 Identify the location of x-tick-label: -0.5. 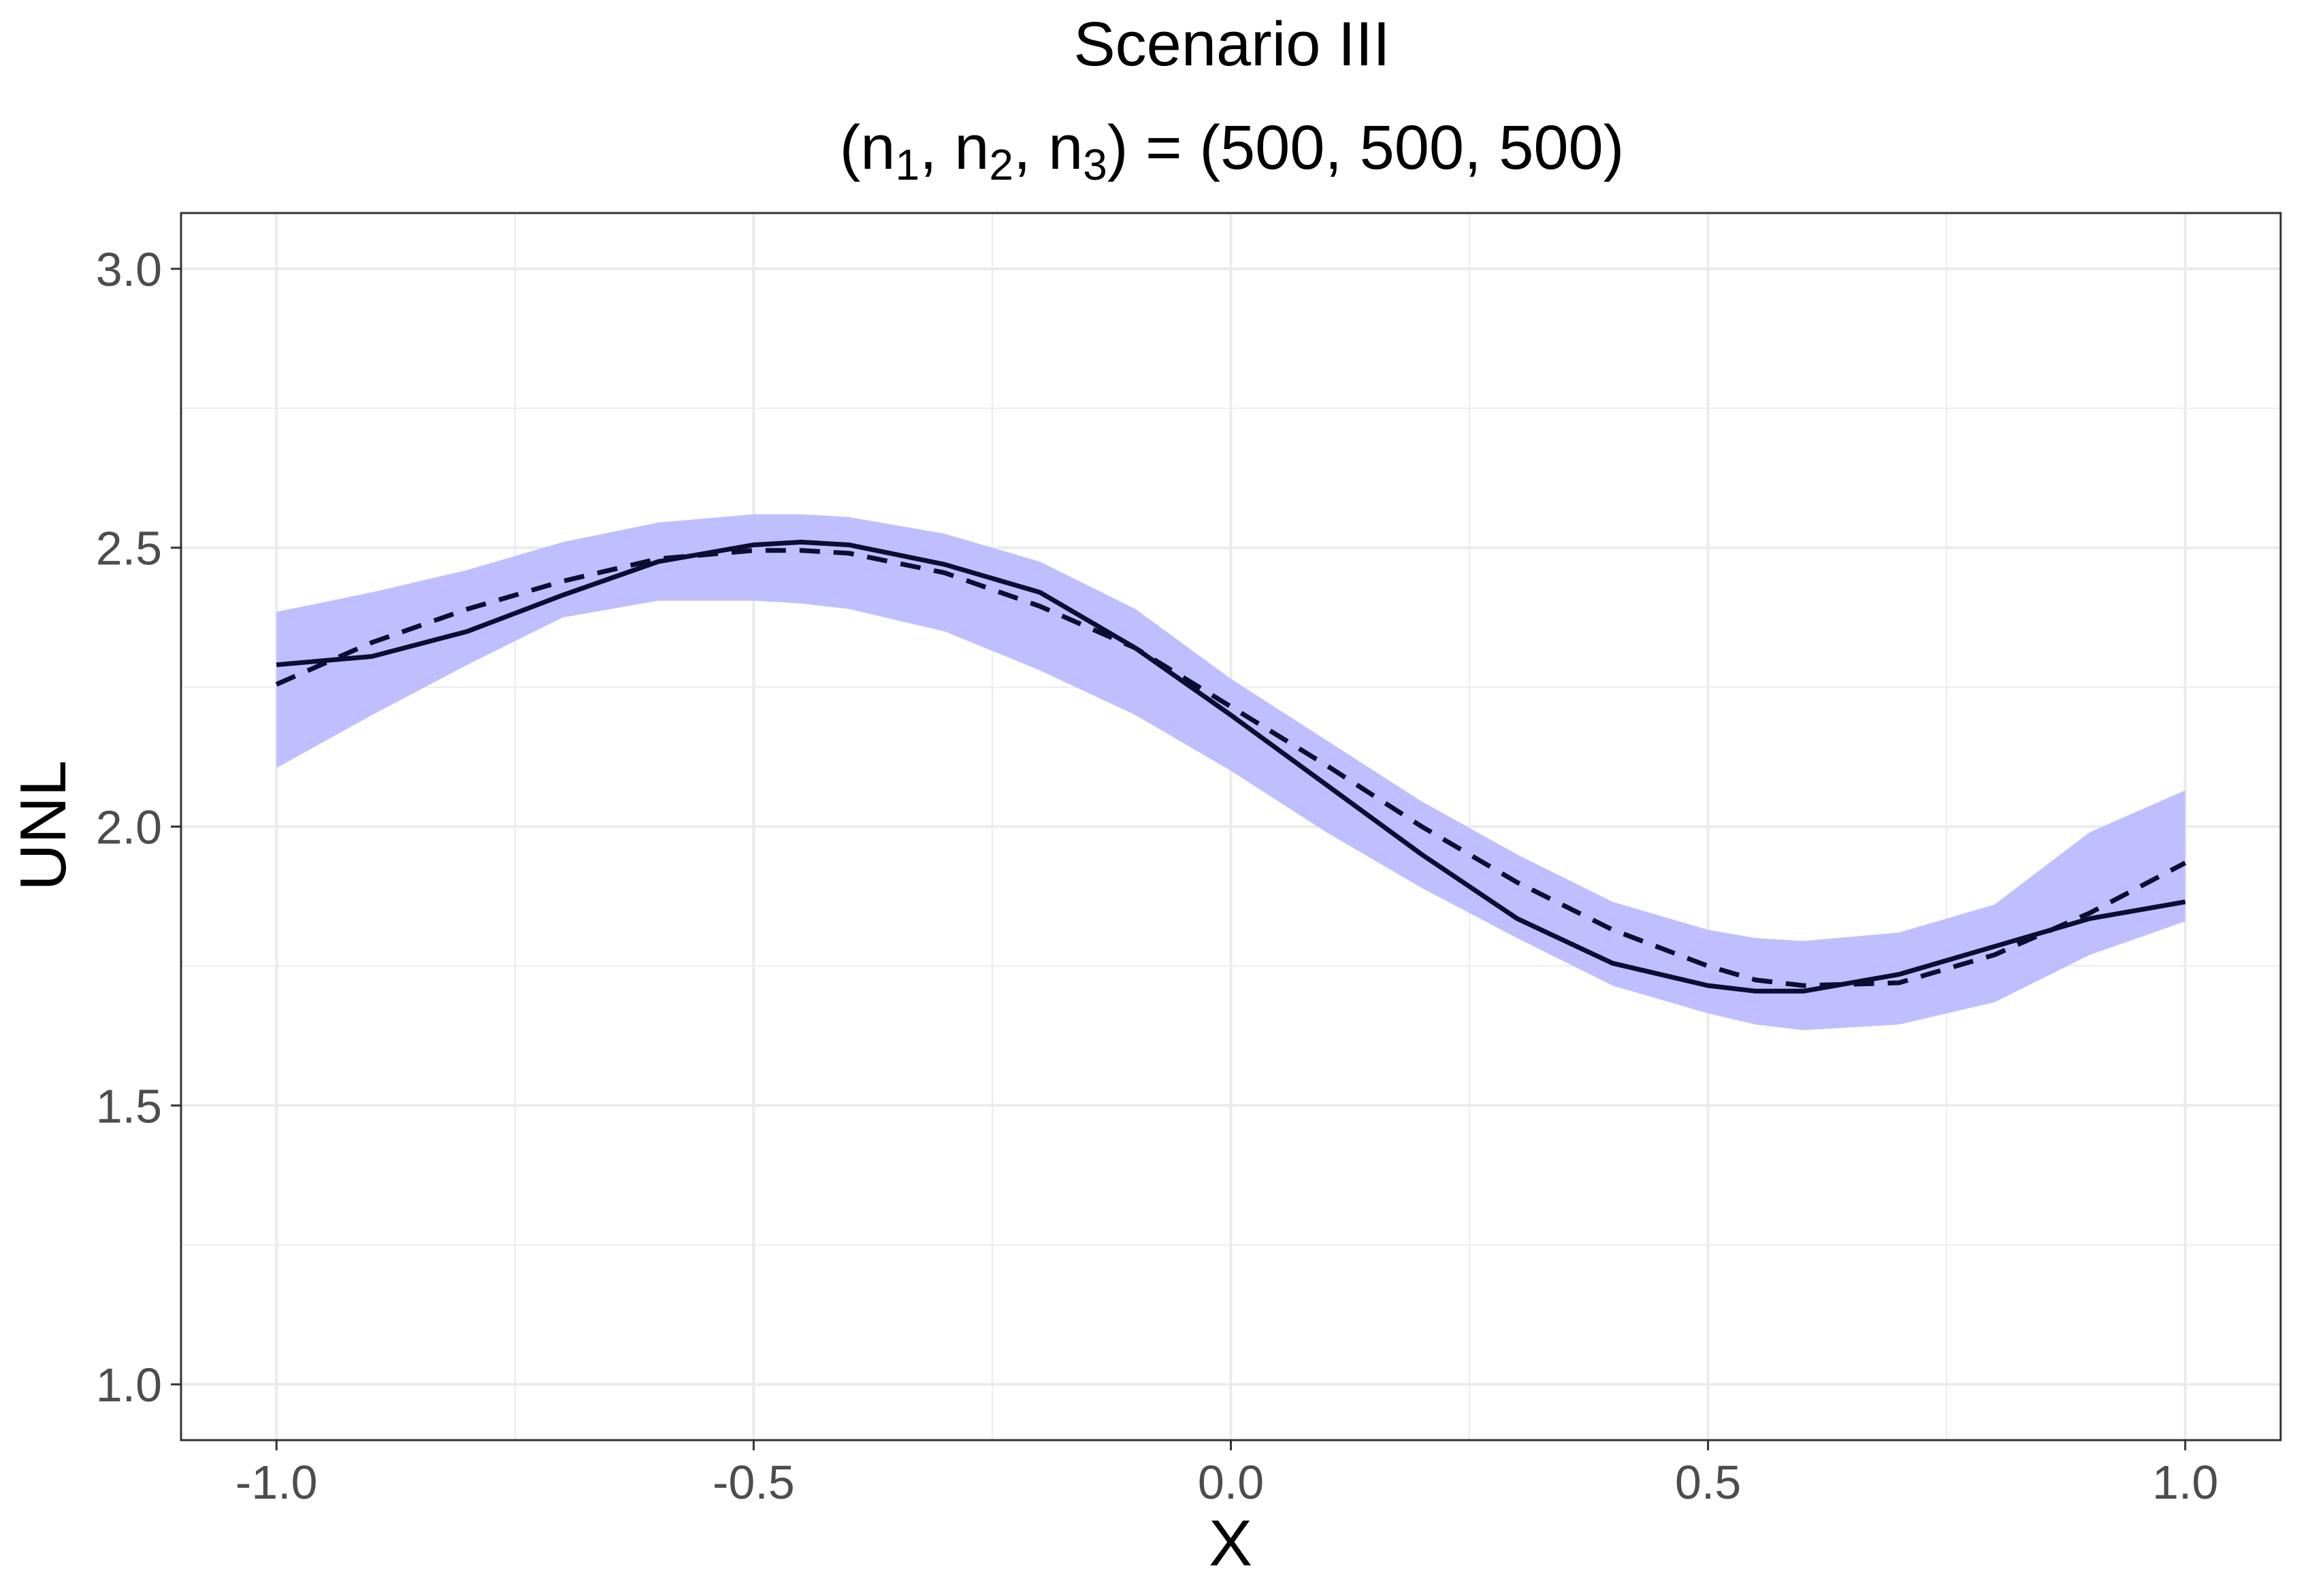
(754, 1483).